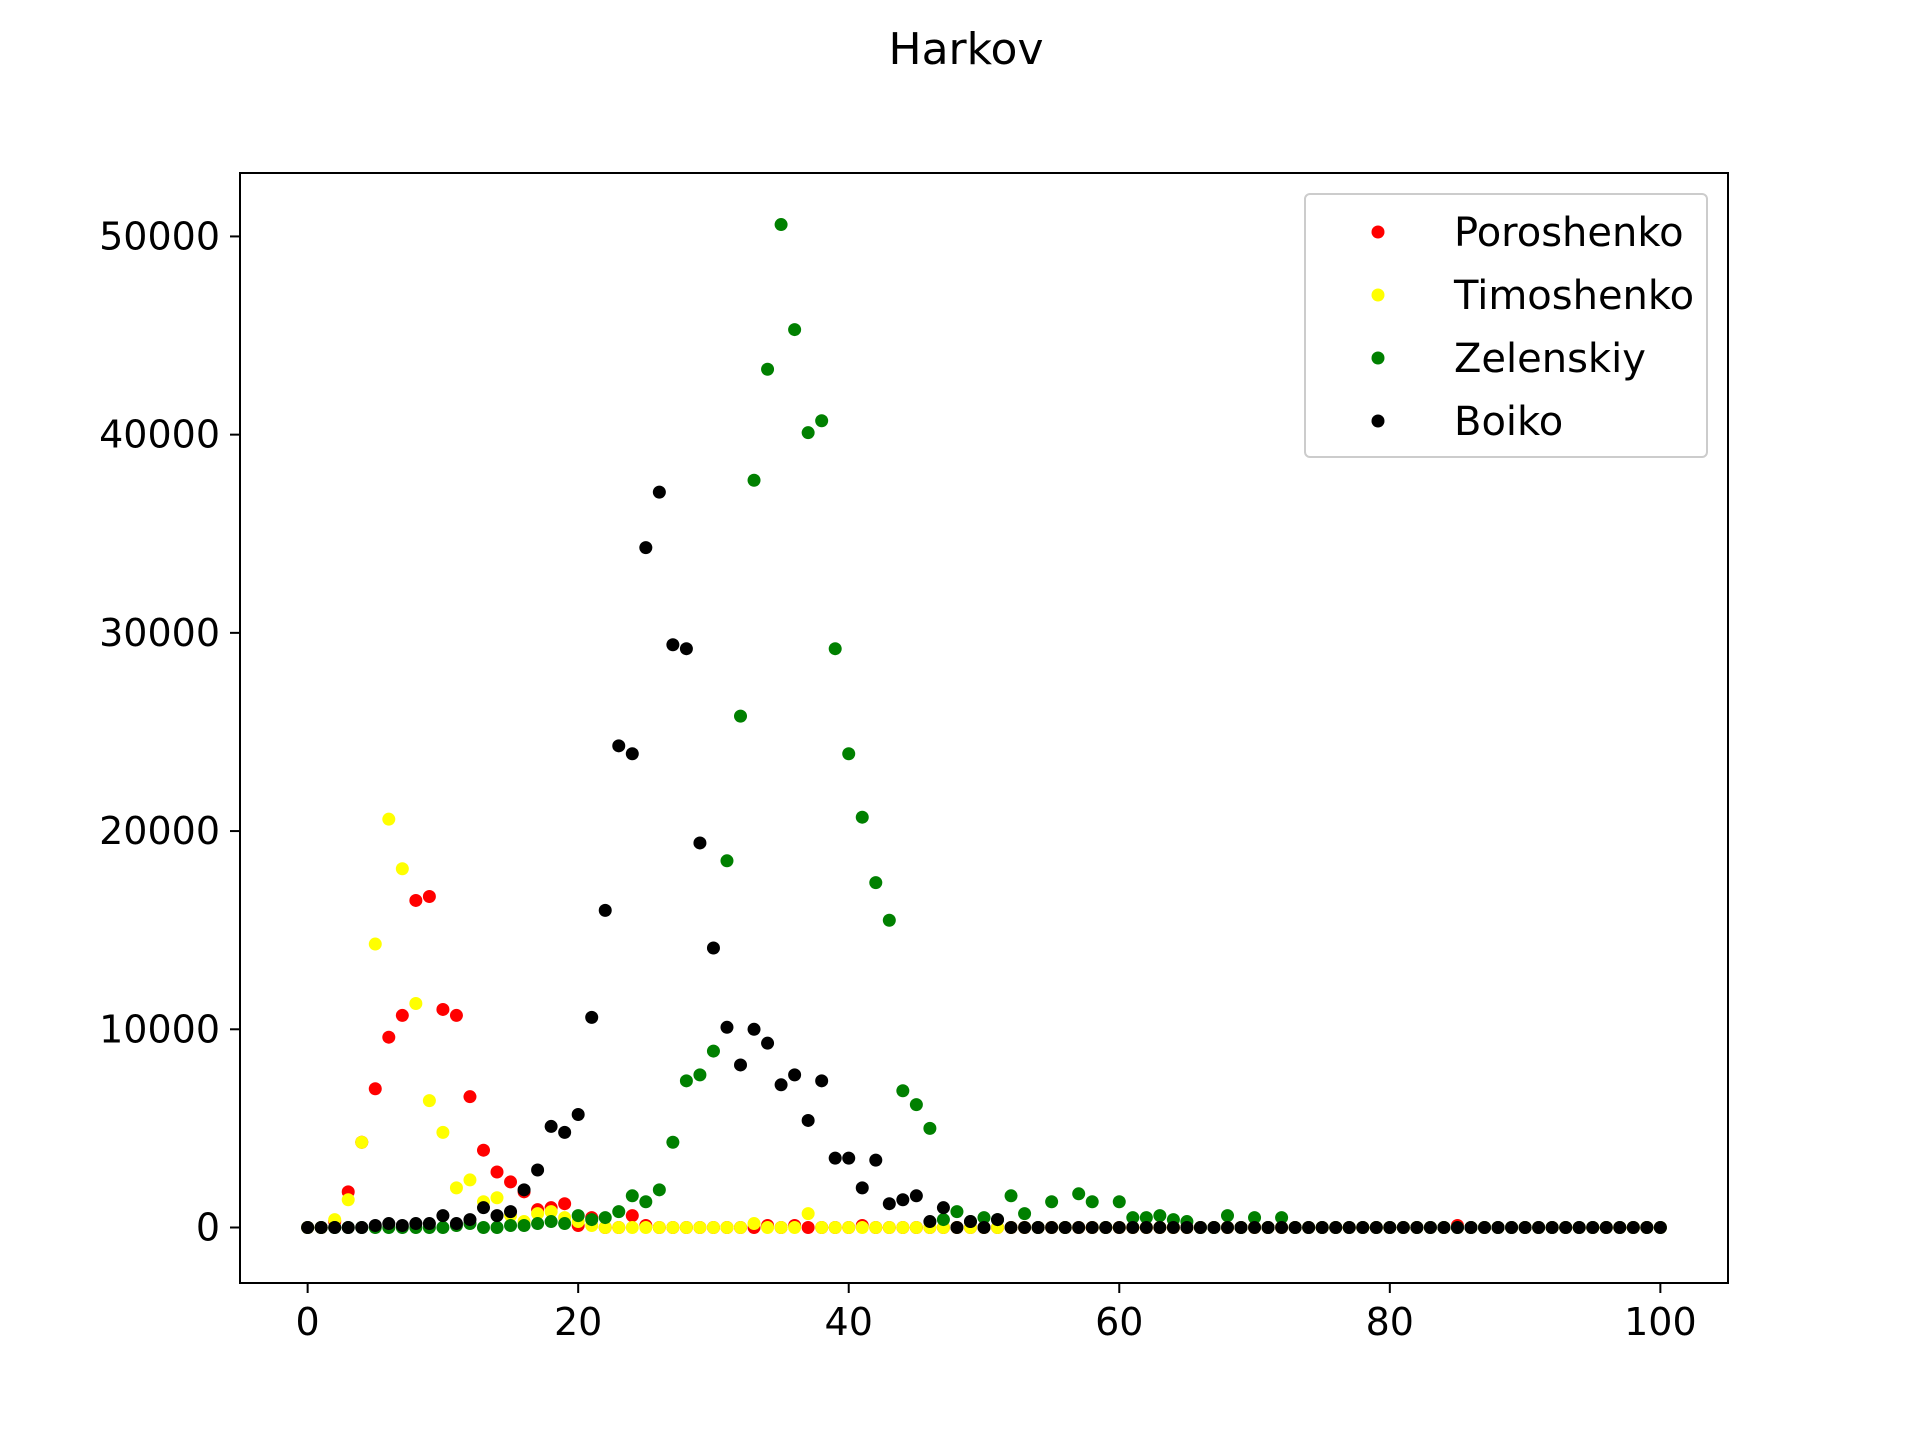 The image size is (1920, 1440). Describe the element at coordinates (159, 1029) in the screenshot. I see `y-tick-label: 10000` at that location.